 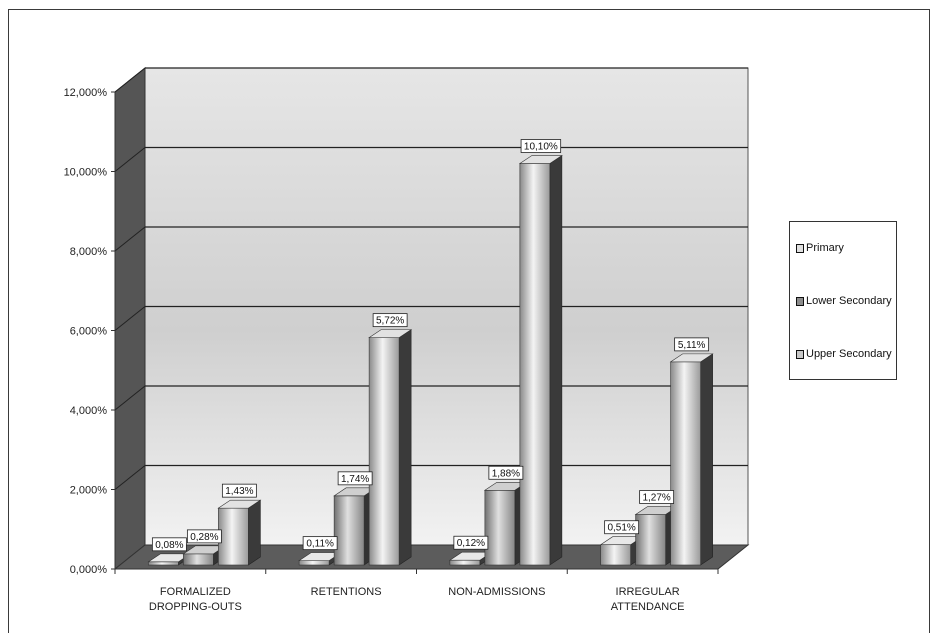 I want to click on x-category-label: ATTENDANCE, so click(x=648, y=607).